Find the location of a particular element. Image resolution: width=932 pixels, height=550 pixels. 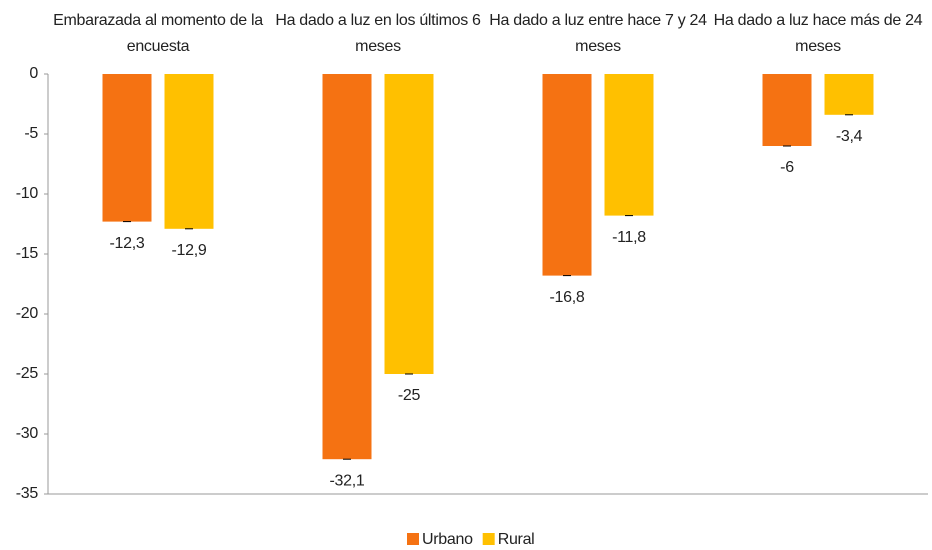

y-tick-label: 0 is located at coordinates (33, 73).